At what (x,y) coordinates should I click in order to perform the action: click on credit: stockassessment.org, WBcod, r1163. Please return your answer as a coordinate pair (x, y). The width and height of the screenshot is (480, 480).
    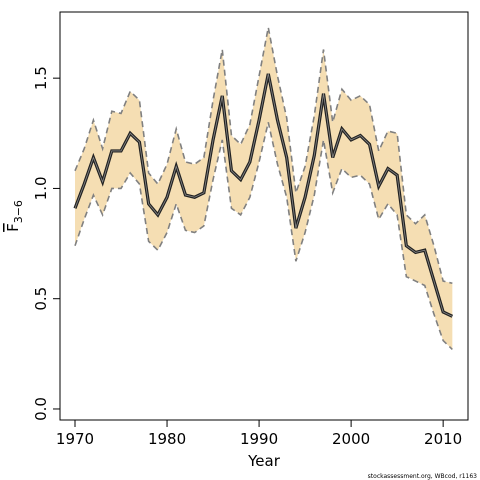
    Looking at the image, I should click on (423, 476).